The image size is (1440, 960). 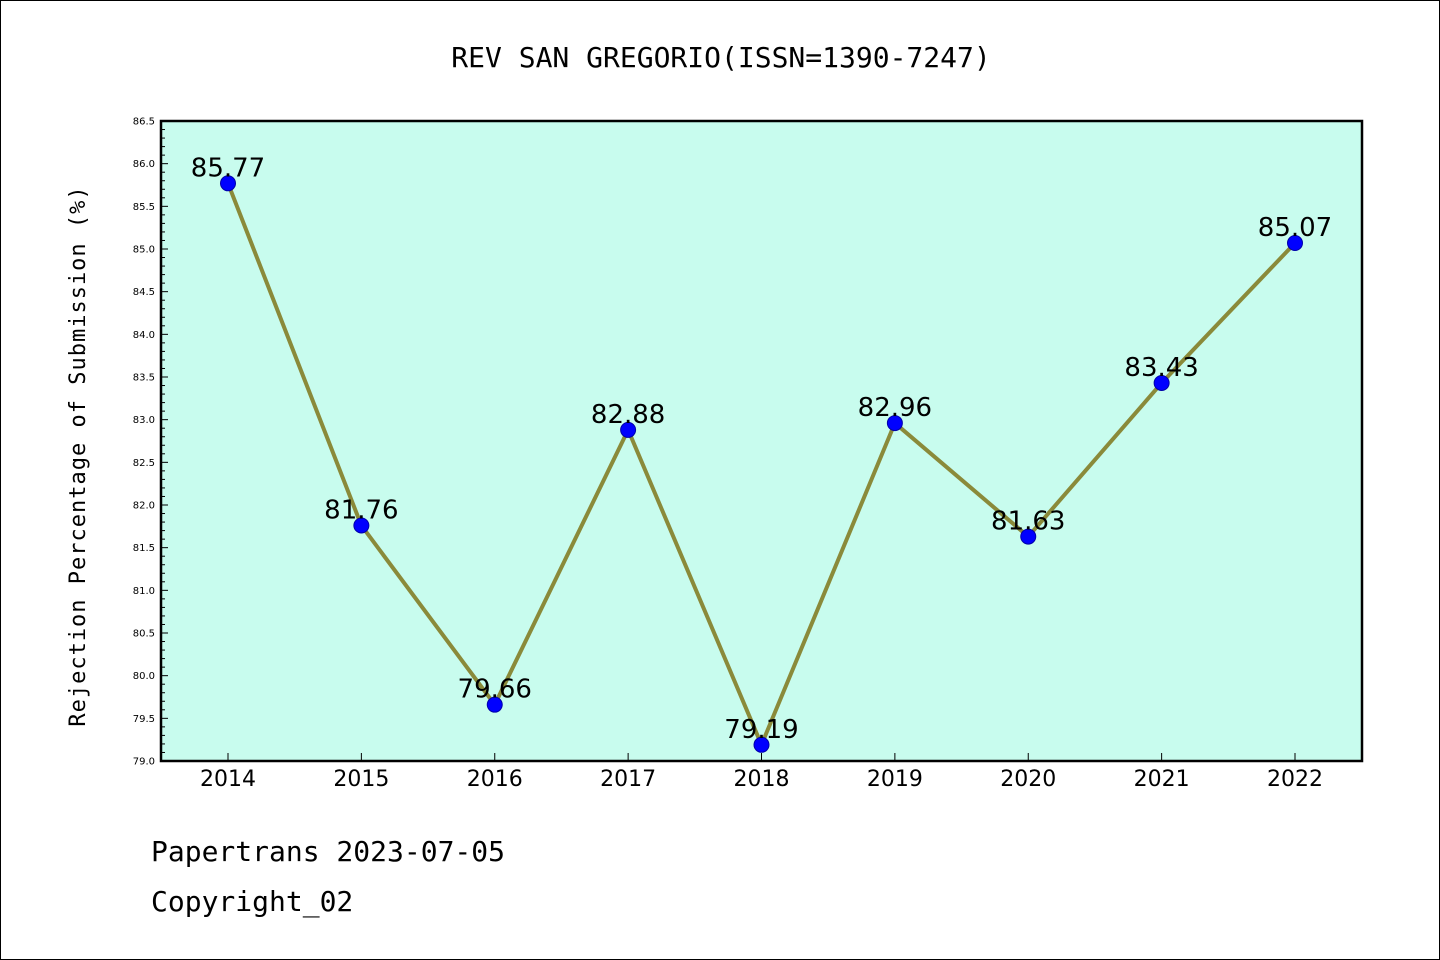 I want to click on data-label: 83.43, so click(x=1161, y=368).